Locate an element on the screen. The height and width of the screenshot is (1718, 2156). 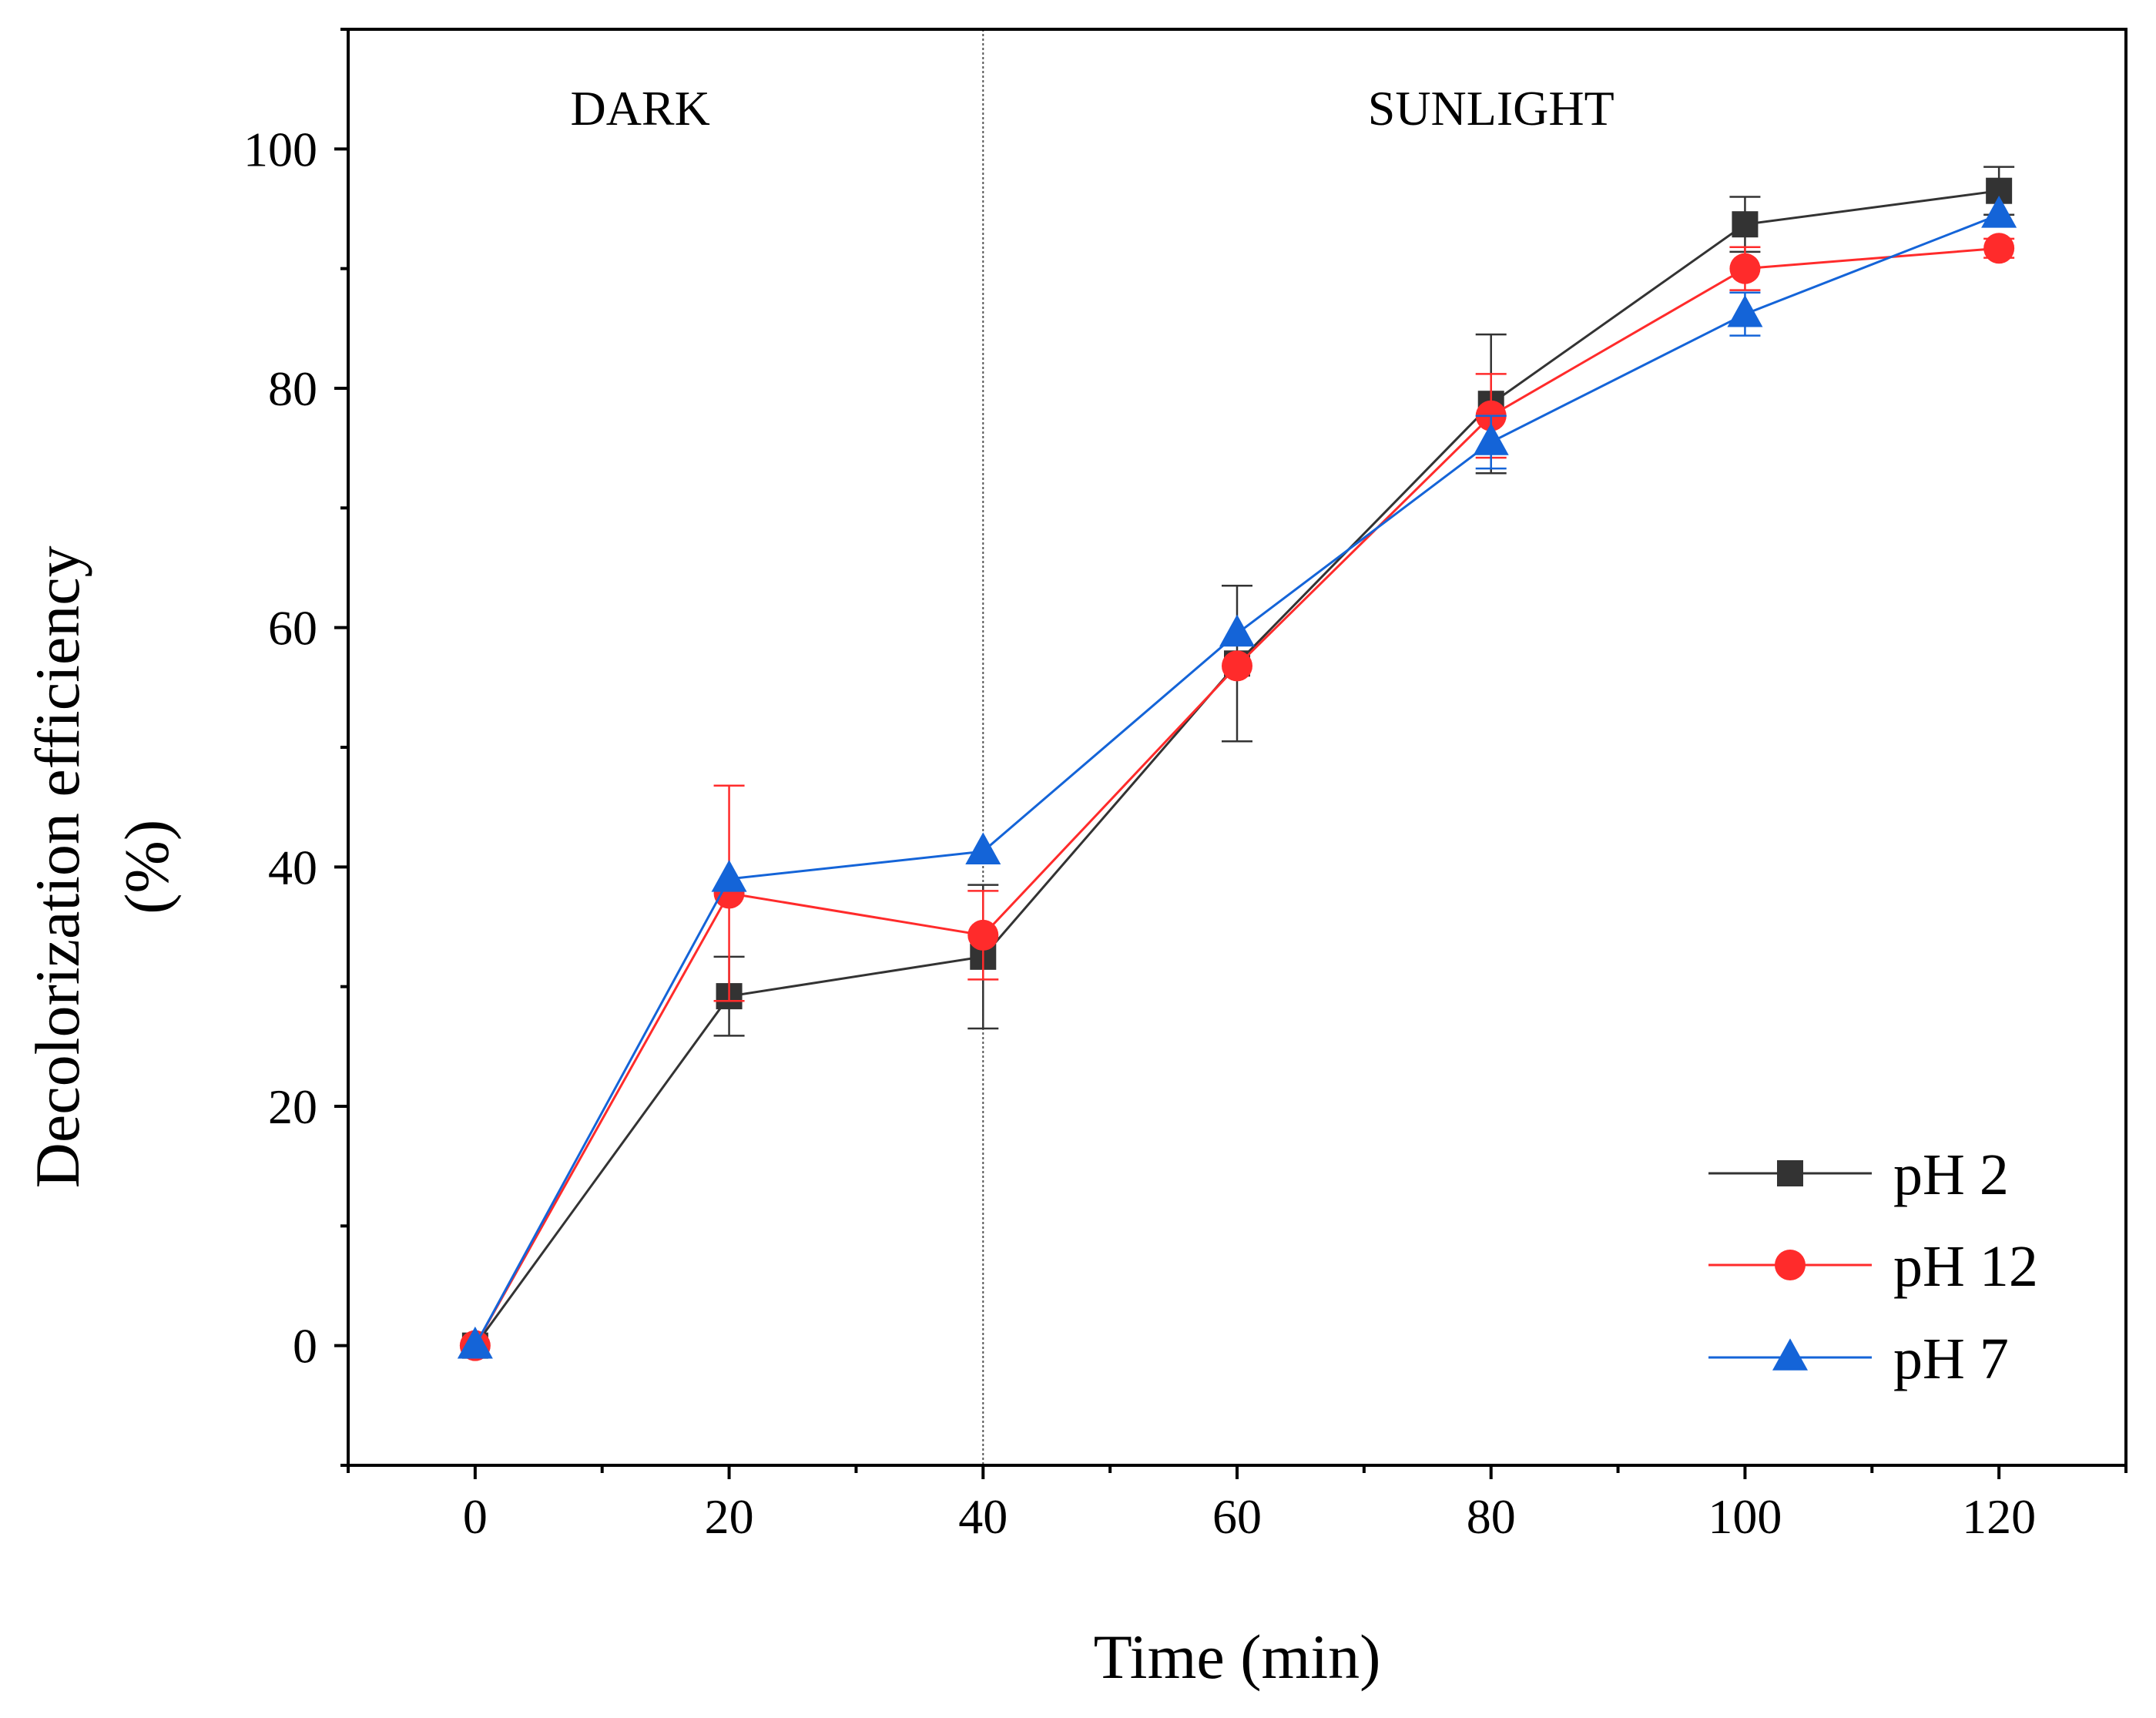
legend-label-ph-7: pH 7 is located at coordinates (1951, 1359).